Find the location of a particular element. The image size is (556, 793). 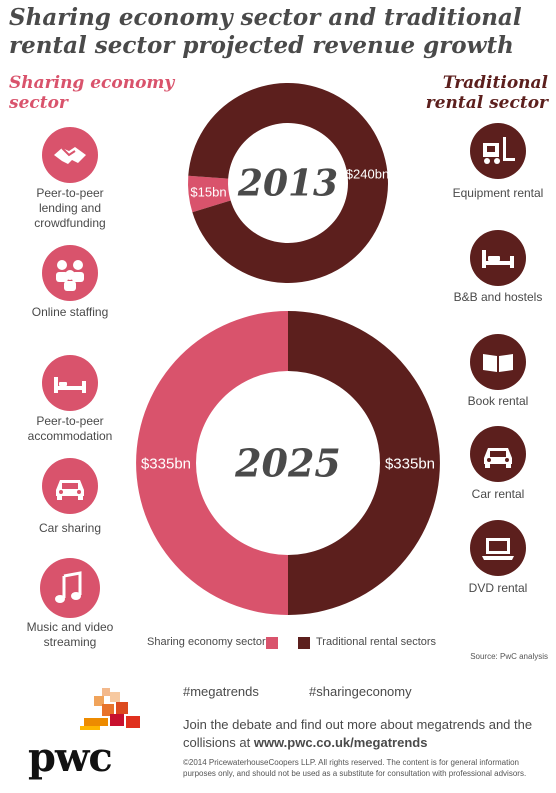

legend-sharing-swatch is located at coordinates (272, 643).